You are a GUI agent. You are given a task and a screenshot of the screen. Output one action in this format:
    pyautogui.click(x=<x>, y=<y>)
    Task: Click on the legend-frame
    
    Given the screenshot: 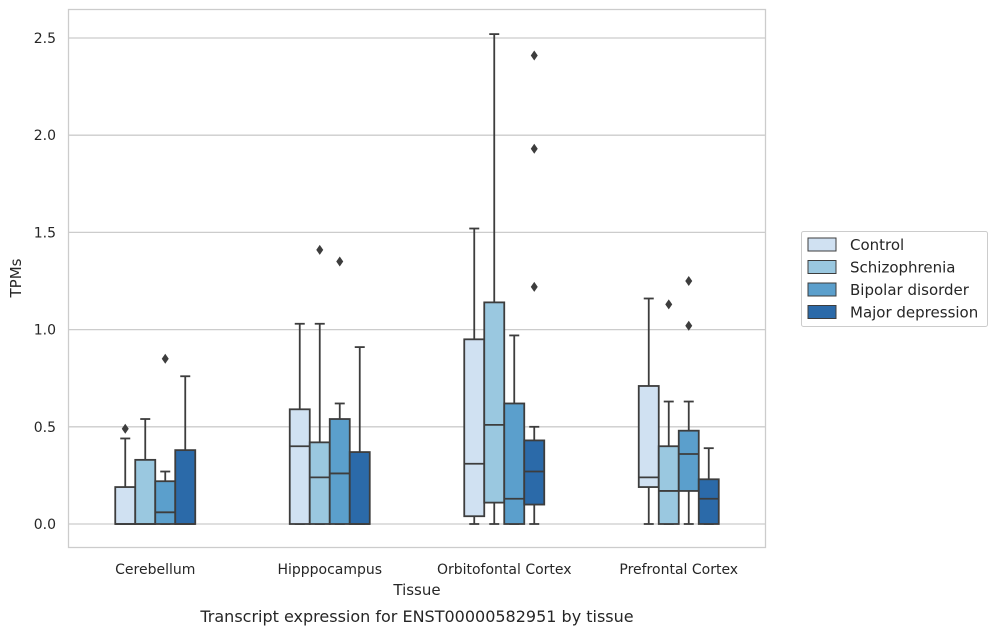 What is the action you would take?
    pyautogui.click(x=894, y=279)
    